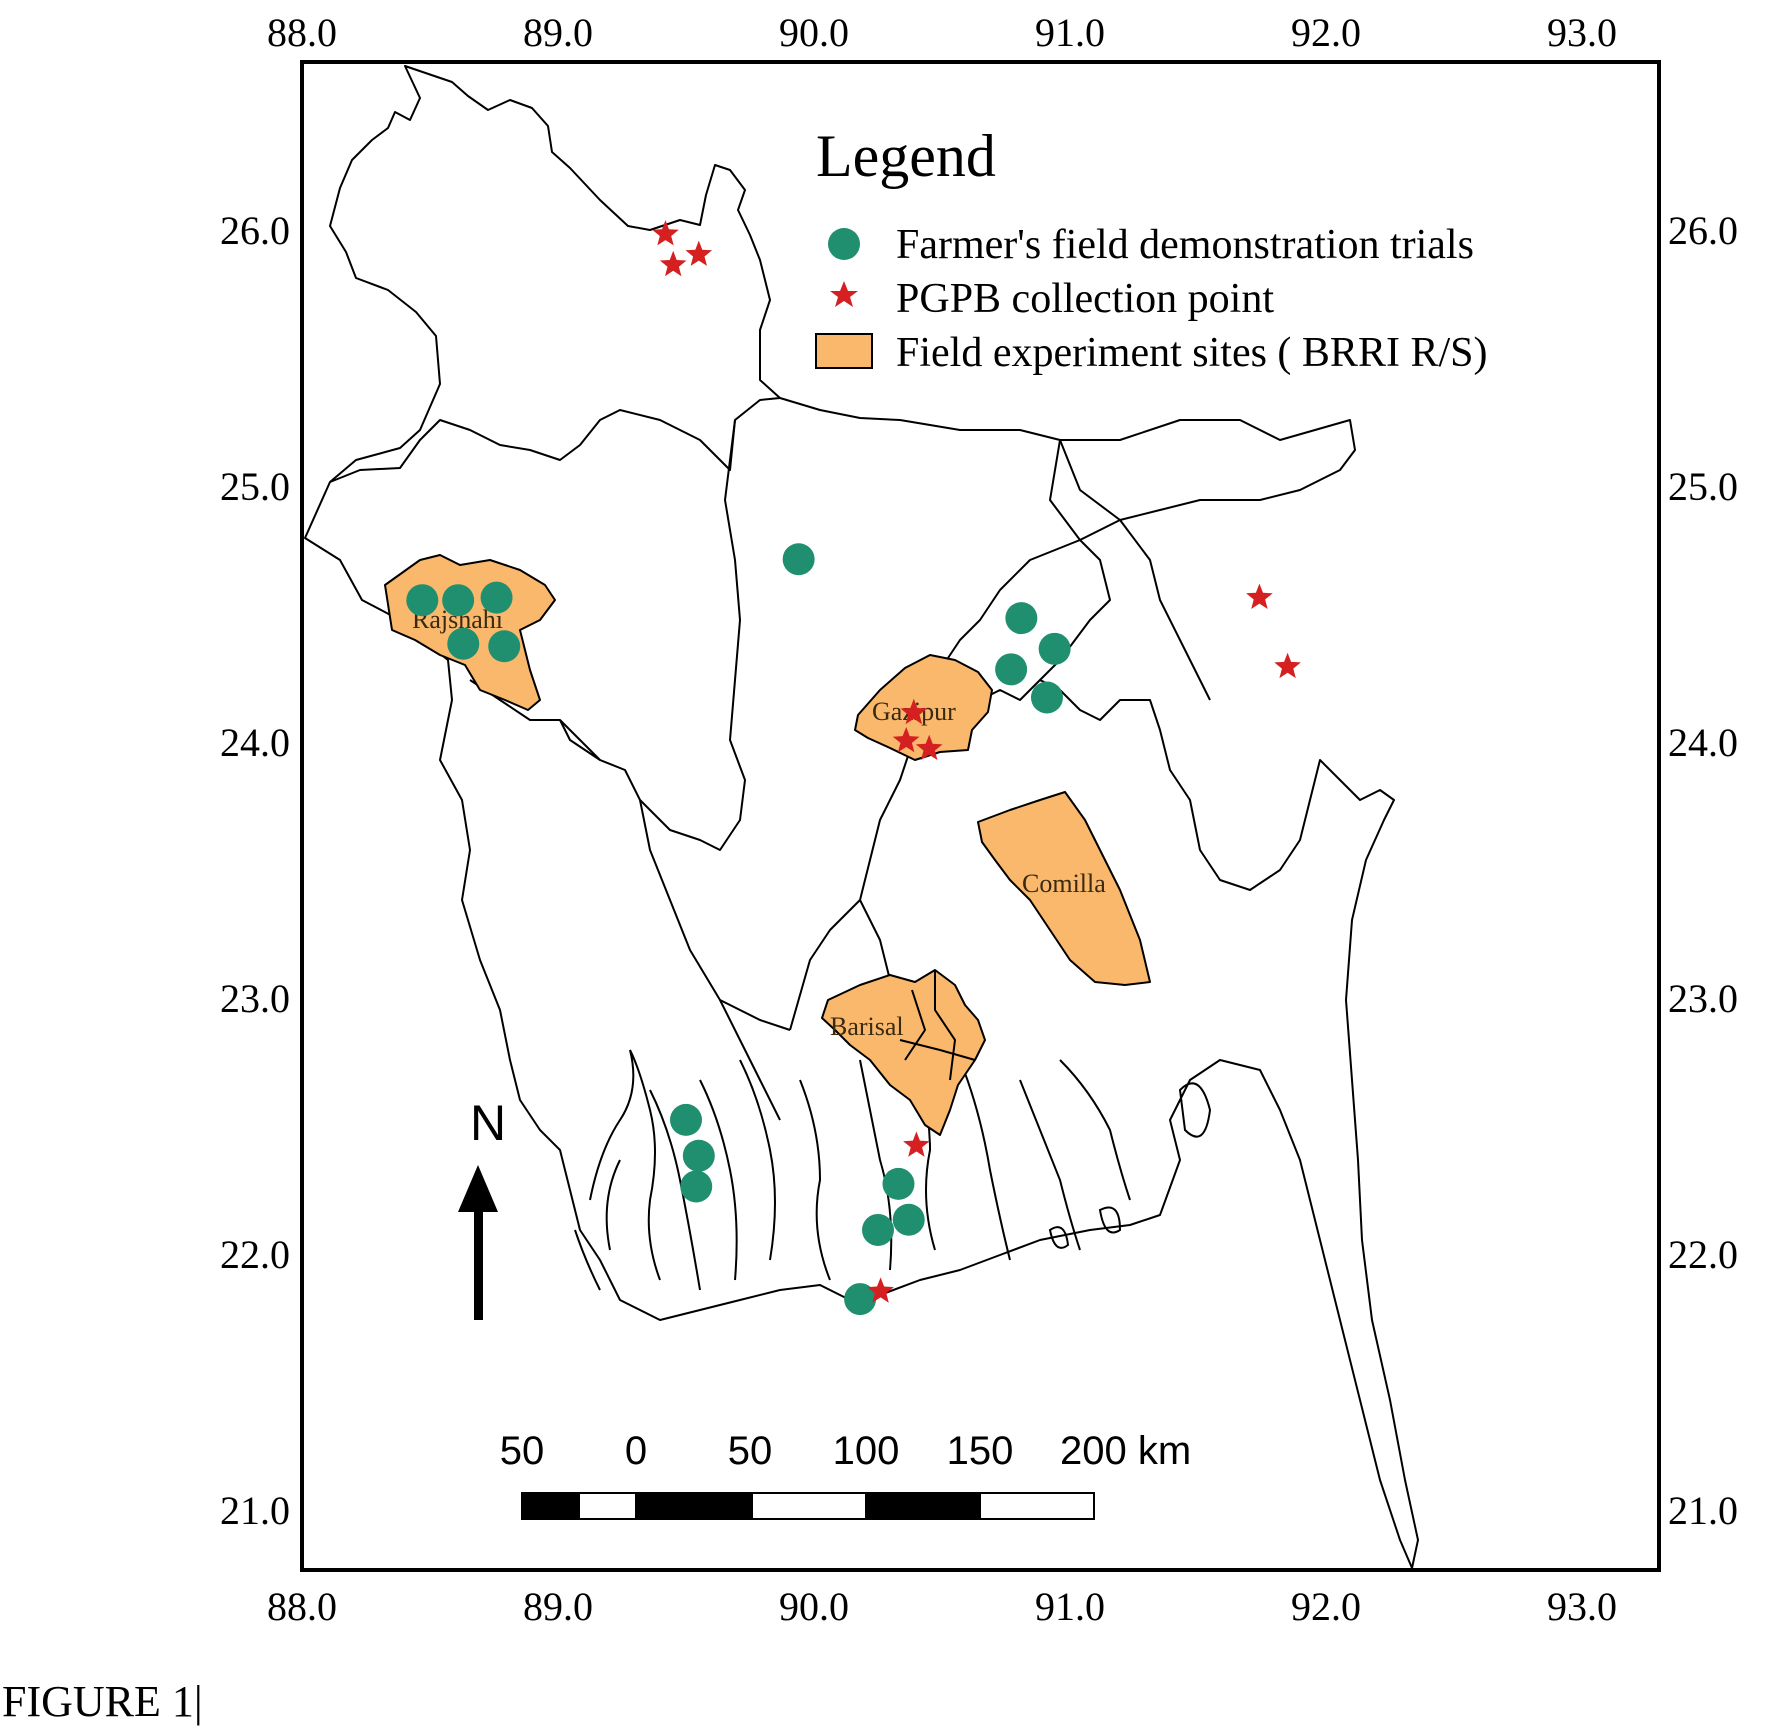 Image resolution: width=1769 pixels, height=1735 pixels. I want to click on x-tick-top: 91.0, so click(1070, 32).